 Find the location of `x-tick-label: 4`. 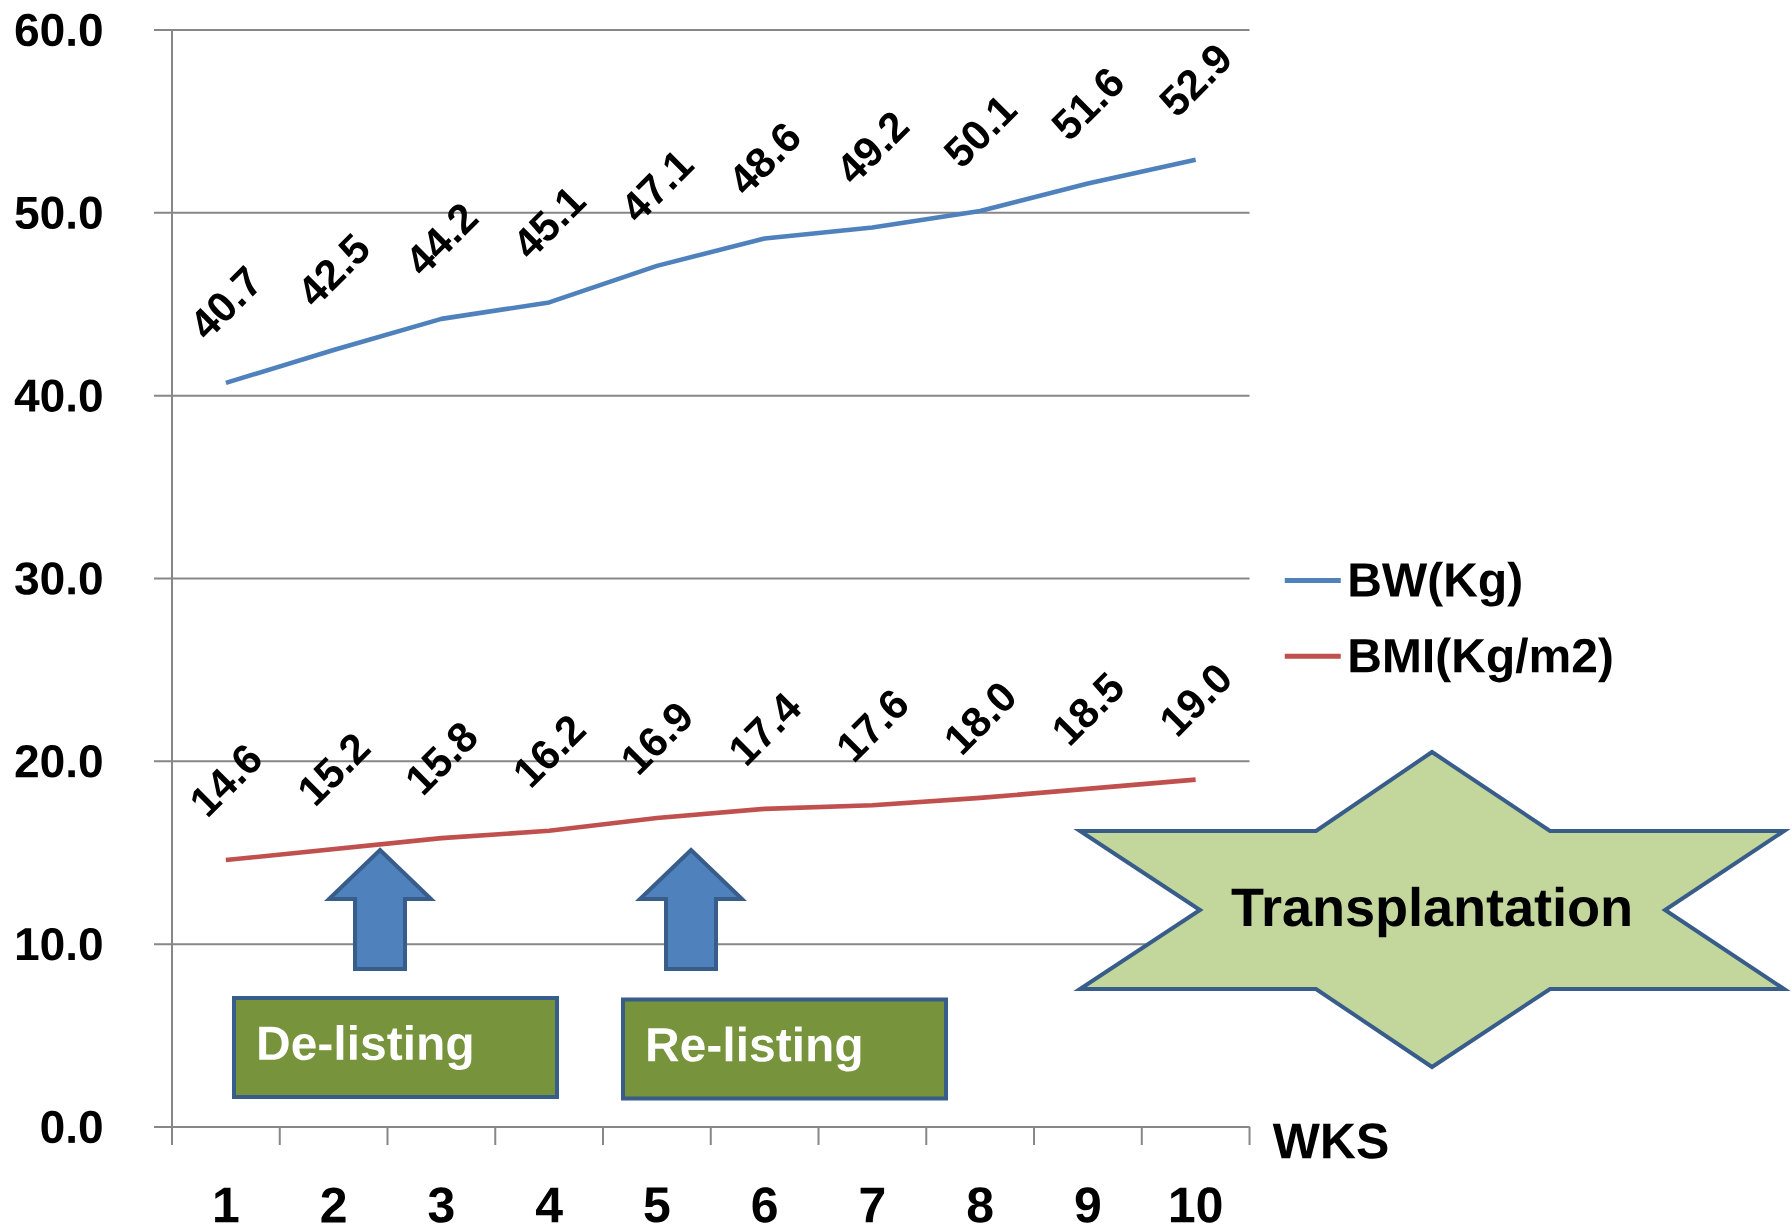

x-tick-label: 4 is located at coordinates (549, 1205).